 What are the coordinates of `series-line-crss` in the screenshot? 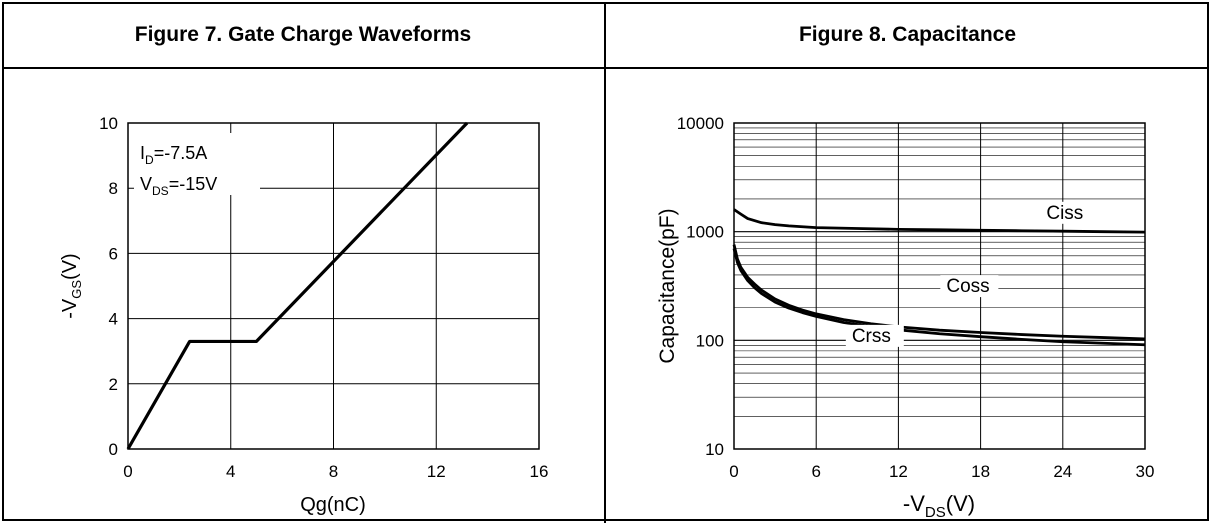 It's located at (939, 297).